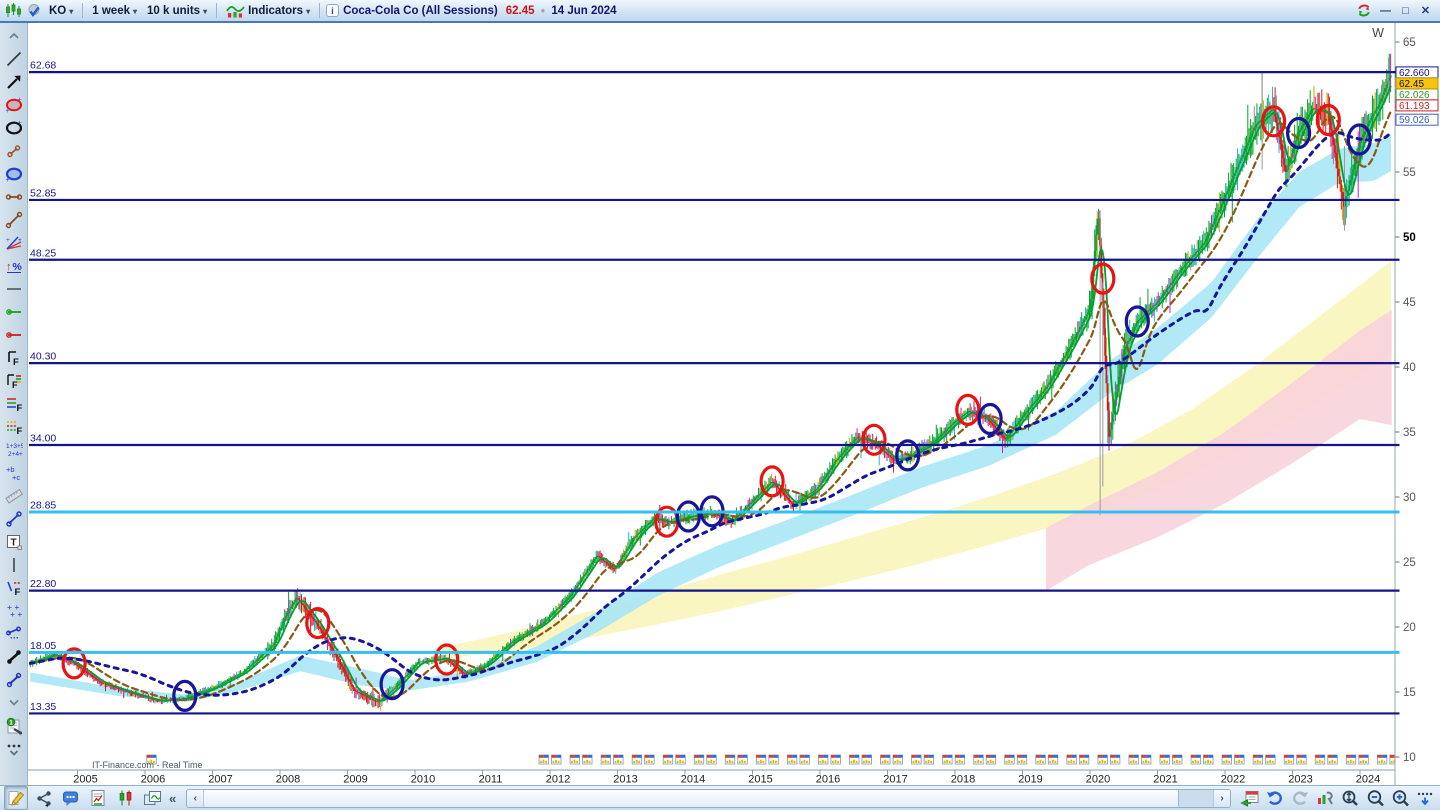 This screenshot has width=1440, height=810. What do you see at coordinates (14, 219) in the screenshot?
I see `segment-diagonal-tool` at bounding box center [14, 219].